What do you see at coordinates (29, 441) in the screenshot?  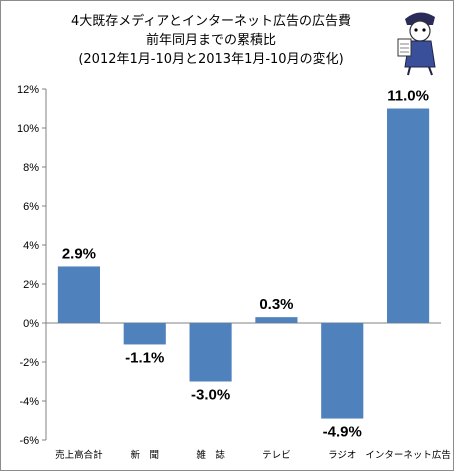 I see `y-tick-label: -6%` at bounding box center [29, 441].